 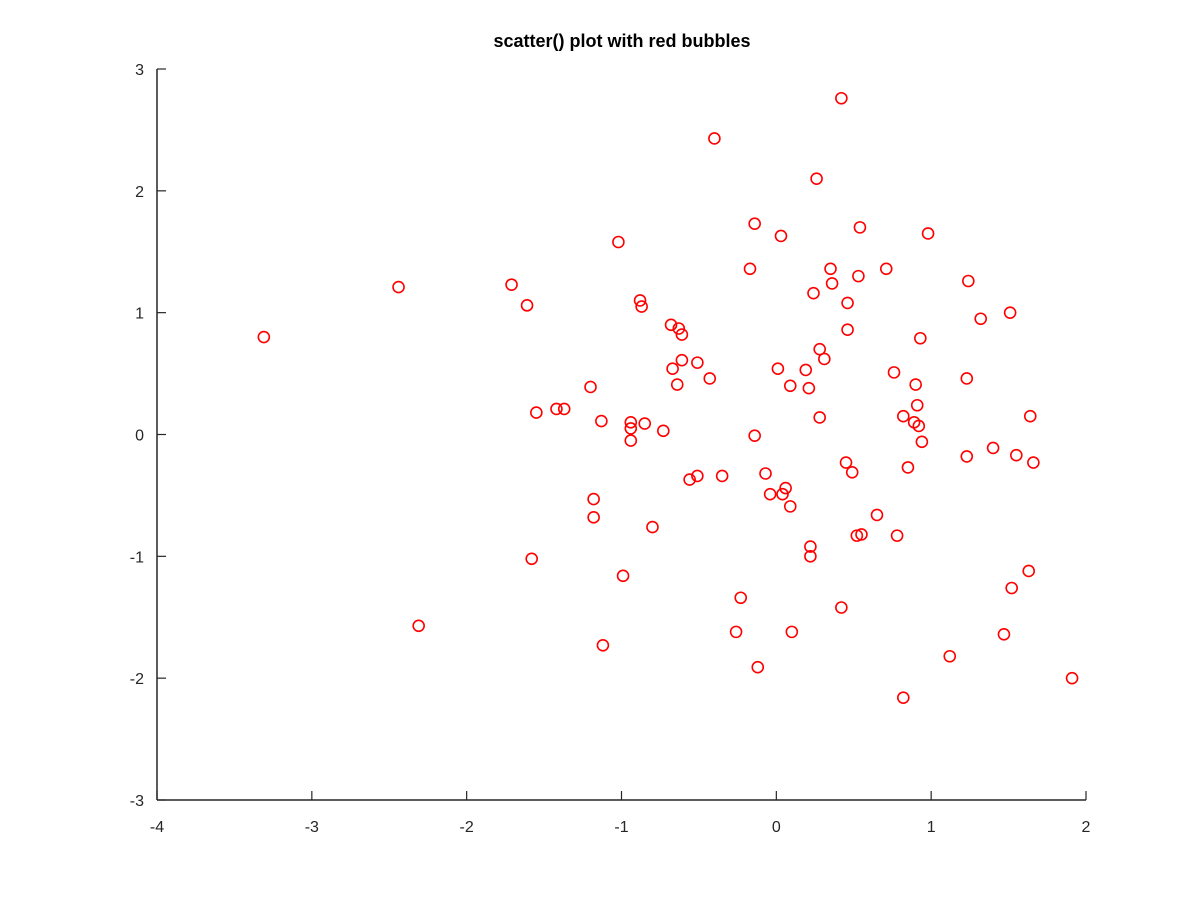 What do you see at coordinates (621, 827) in the screenshot?
I see `x-tick-label: -1` at bounding box center [621, 827].